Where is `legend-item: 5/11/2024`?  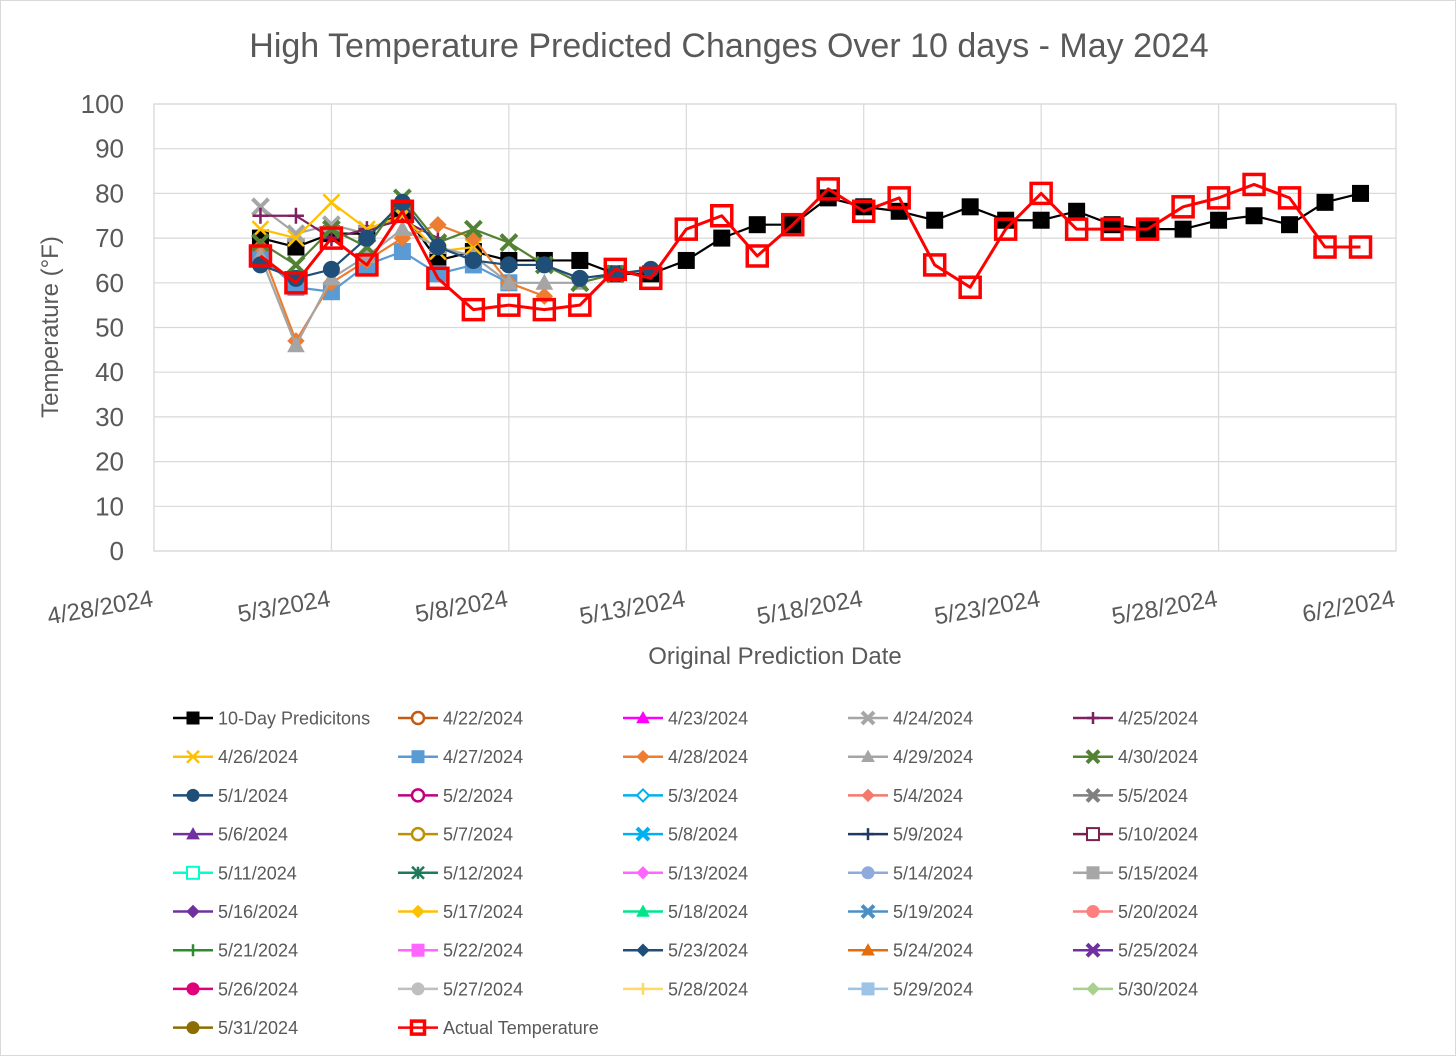
legend-item: 5/11/2024 is located at coordinates (235, 873).